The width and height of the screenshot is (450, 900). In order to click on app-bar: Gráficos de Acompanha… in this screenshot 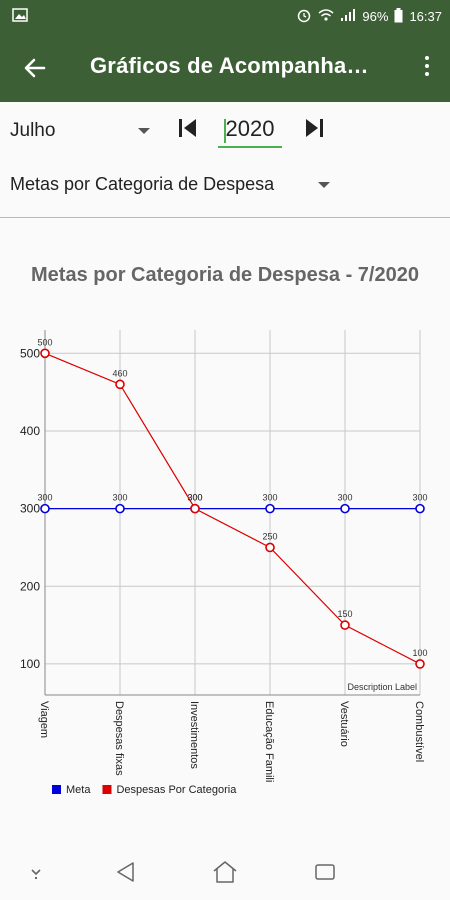, I will do `click(225, 67)`.